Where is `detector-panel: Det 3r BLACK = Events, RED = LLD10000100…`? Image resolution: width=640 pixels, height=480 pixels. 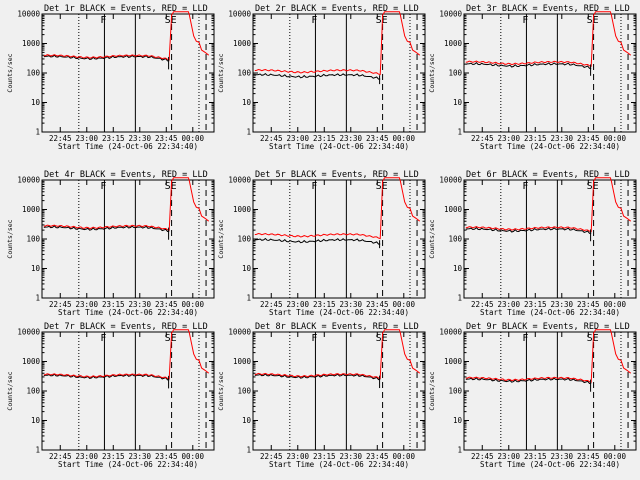
detector-panel: Det 3r BLACK = Events, RED = LLD10000100… is located at coordinates (532, 77).